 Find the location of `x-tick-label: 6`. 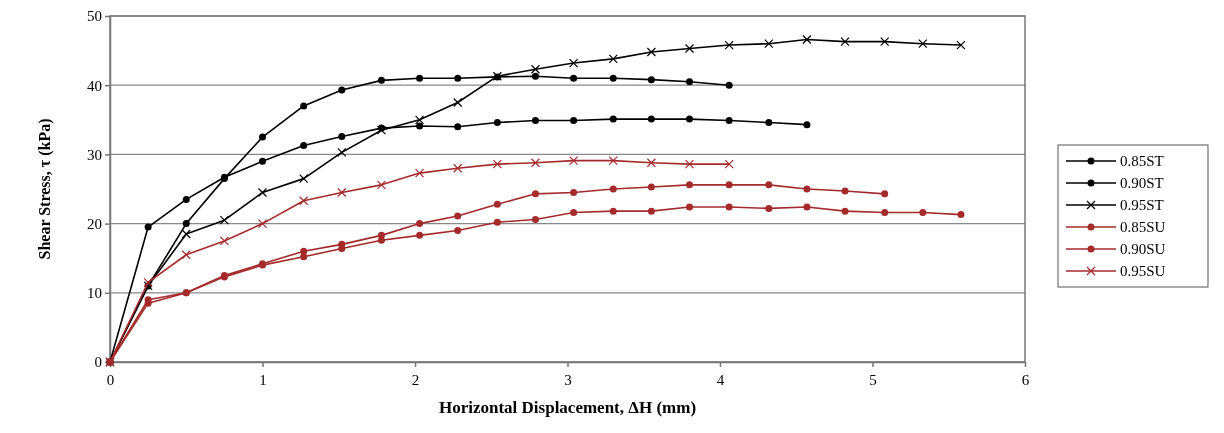

x-tick-label: 6 is located at coordinates (1025, 380).